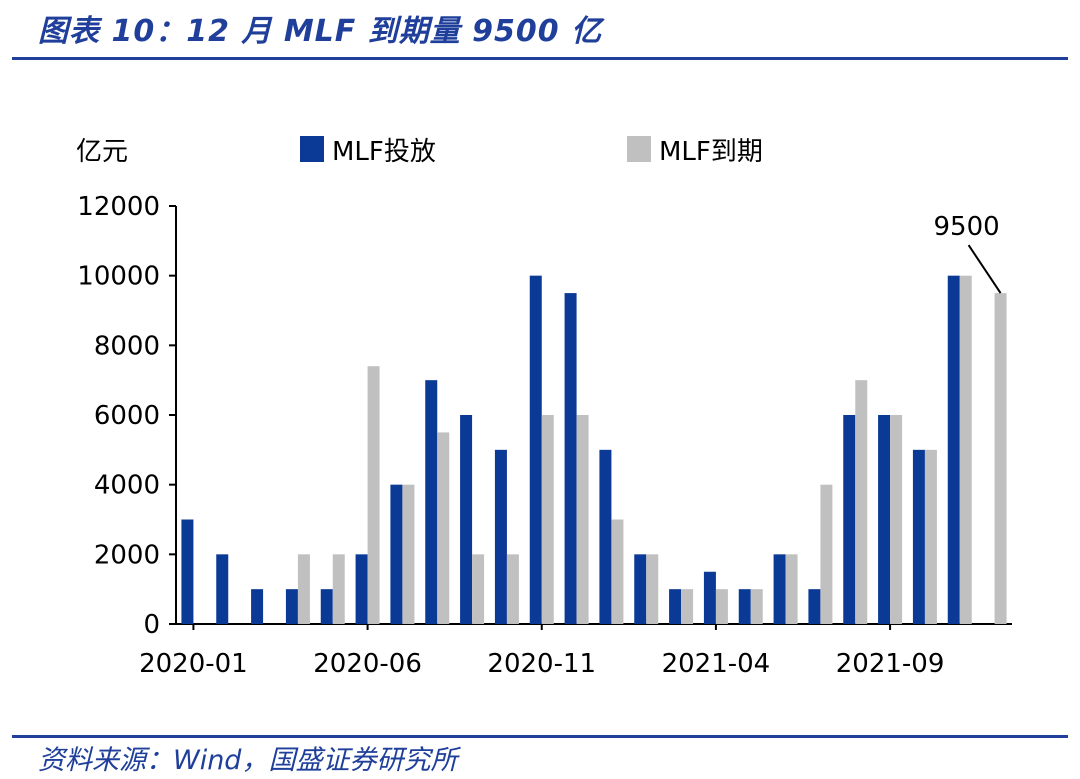 The image size is (1080, 779). What do you see at coordinates (540, 736) in the screenshot?
I see `footer-divider` at bounding box center [540, 736].